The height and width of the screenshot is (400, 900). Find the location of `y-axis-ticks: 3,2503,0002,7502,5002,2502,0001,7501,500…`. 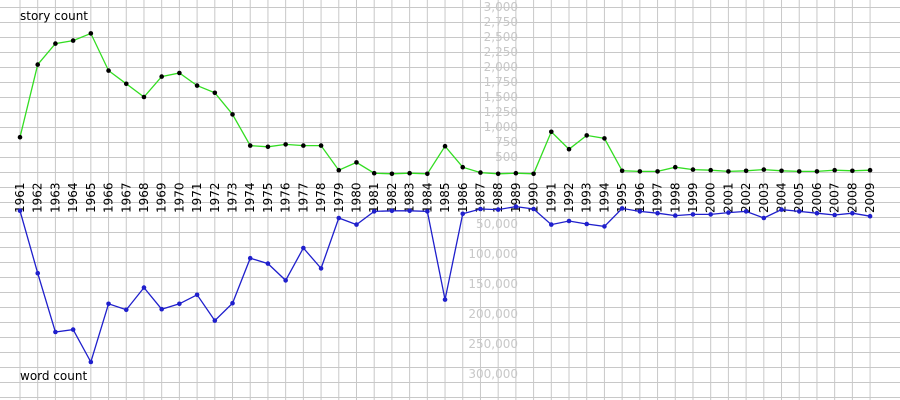

y-axis-ticks: 3,2503,0002,7502,5002,2502,0001,7501,500… is located at coordinates (493, 190).